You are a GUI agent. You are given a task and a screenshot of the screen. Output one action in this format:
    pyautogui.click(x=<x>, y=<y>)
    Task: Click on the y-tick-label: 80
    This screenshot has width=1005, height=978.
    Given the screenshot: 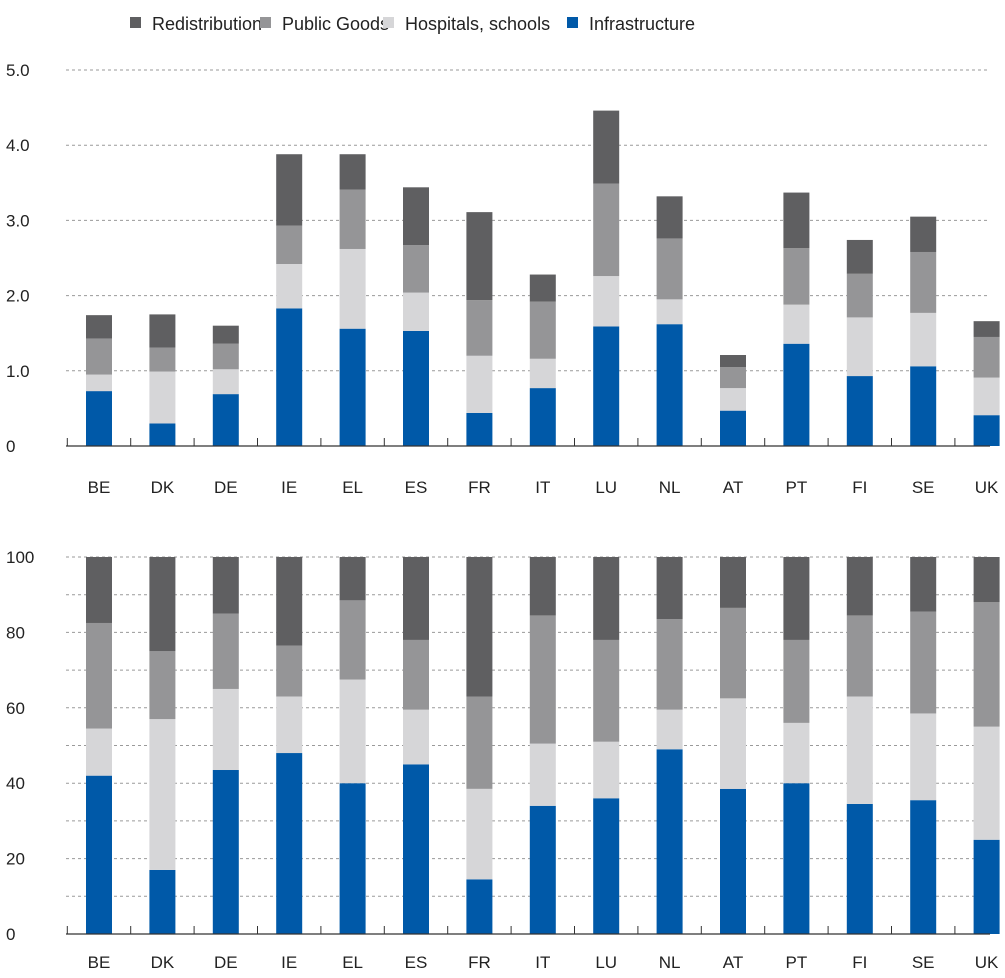 What is the action you would take?
    pyautogui.click(x=15, y=632)
    